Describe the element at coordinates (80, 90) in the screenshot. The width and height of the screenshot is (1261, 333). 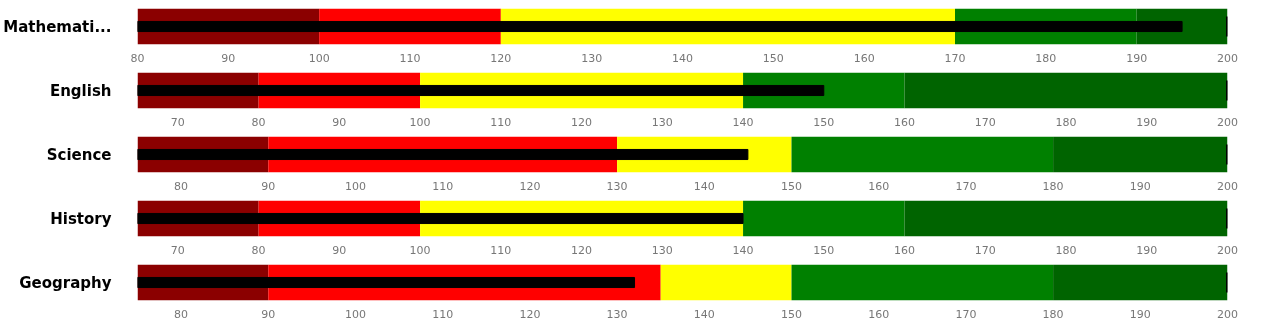
I see `y-tick-label: English` at that location.